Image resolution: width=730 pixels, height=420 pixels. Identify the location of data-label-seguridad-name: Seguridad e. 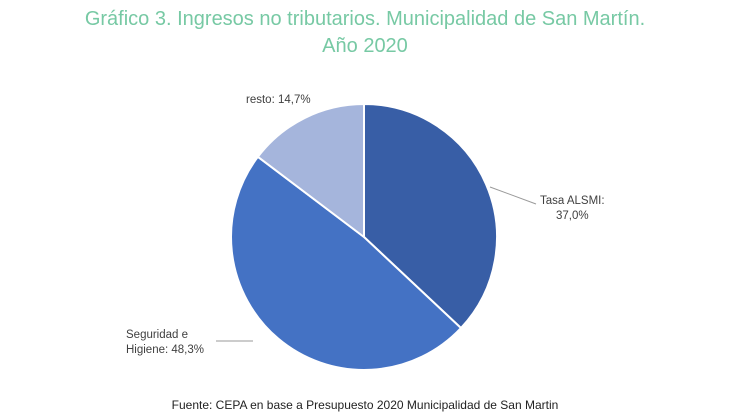
(157, 335).